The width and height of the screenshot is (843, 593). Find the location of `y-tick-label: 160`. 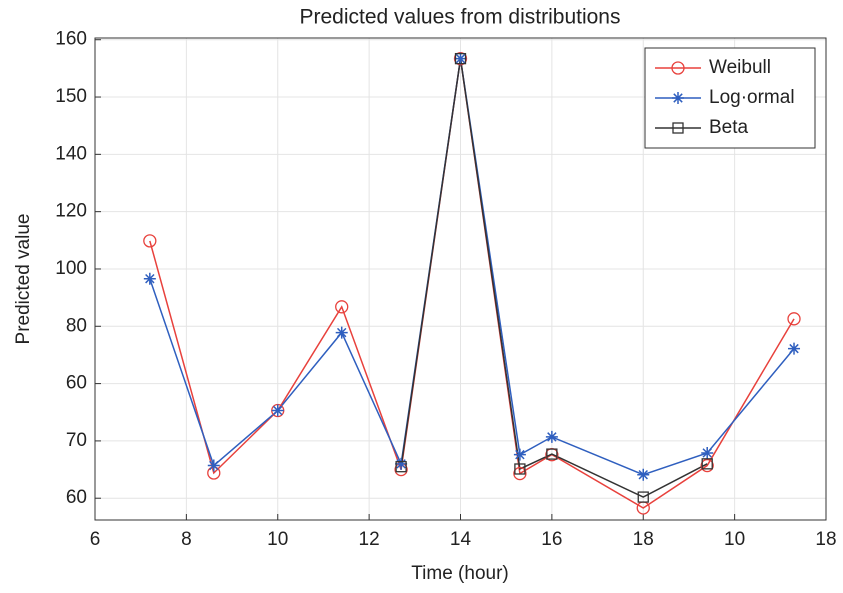

y-tick-label: 160 is located at coordinates (71, 39).